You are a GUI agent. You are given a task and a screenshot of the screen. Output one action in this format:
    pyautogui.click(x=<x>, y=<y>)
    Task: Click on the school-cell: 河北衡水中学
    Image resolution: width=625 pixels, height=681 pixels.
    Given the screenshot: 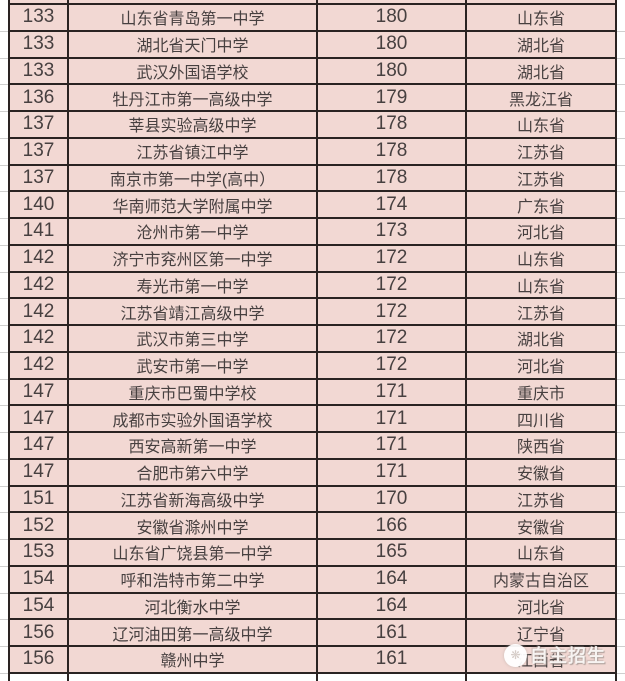 What is the action you would take?
    pyautogui.click(x=193, y=607)
    